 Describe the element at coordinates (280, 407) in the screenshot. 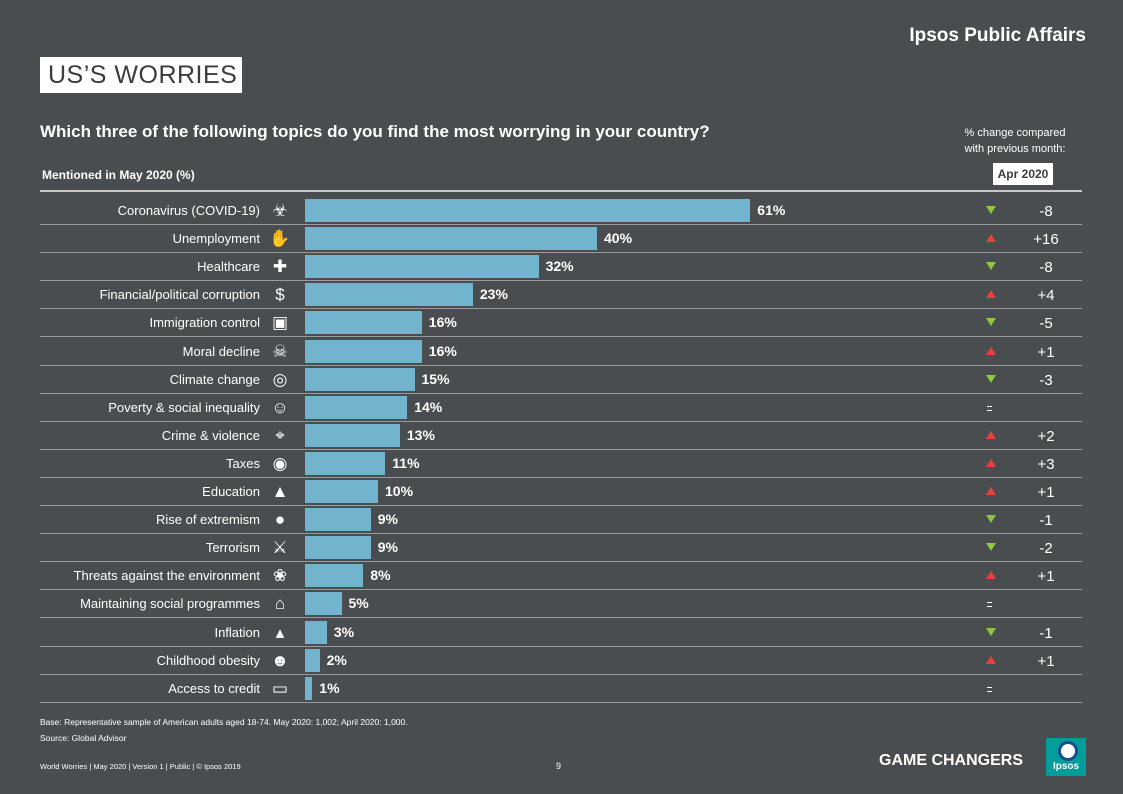

I see `person-icon: ☺` at that location.